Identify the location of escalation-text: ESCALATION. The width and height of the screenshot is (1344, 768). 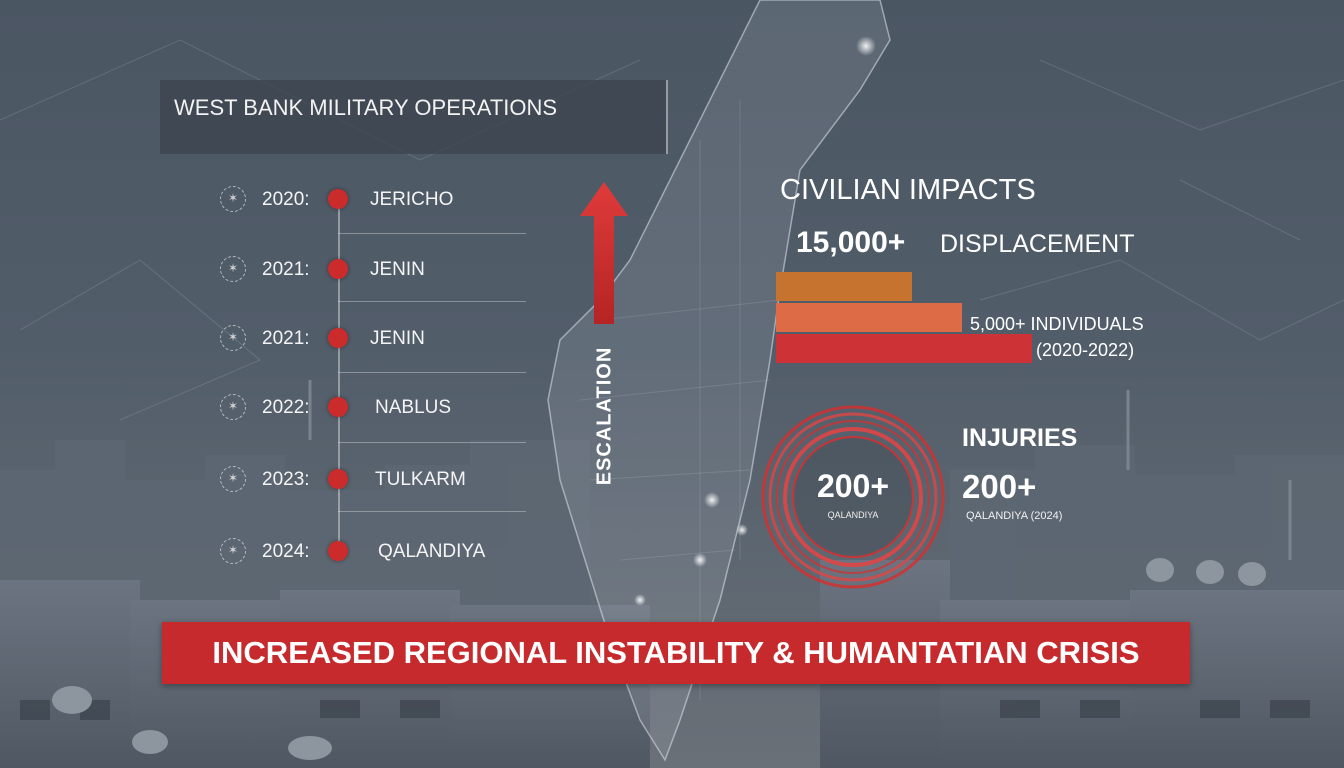
(604, 416).